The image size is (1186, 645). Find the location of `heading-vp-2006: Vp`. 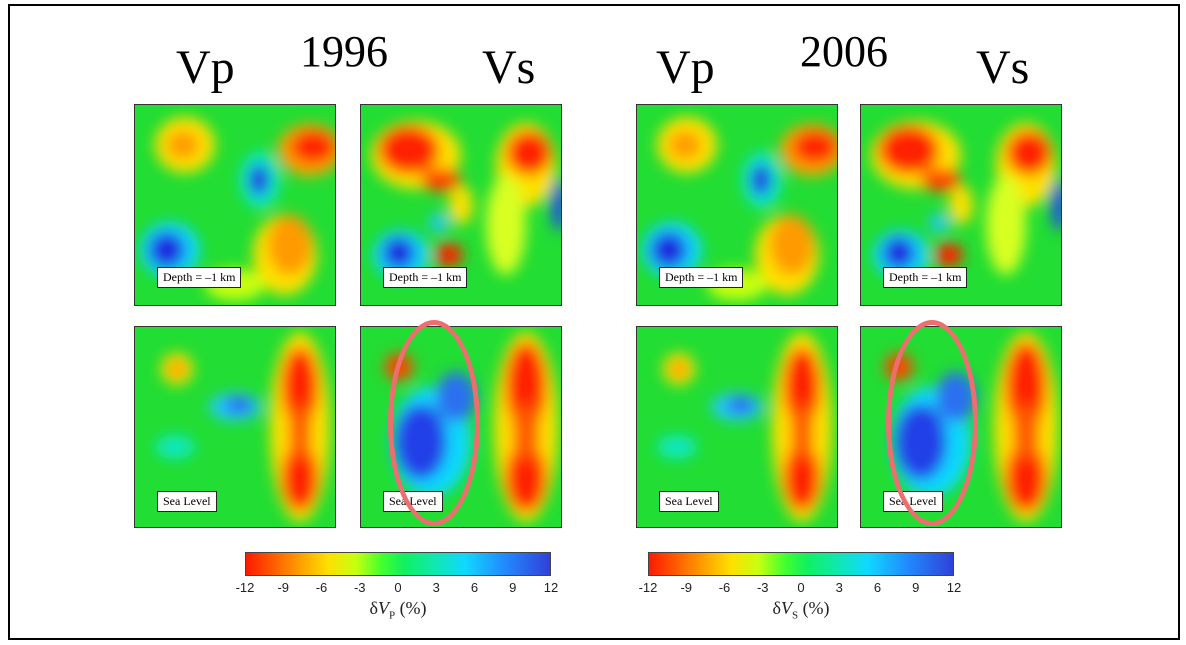

heading-vp-2006: Vp is located at coordinates (685, 67).